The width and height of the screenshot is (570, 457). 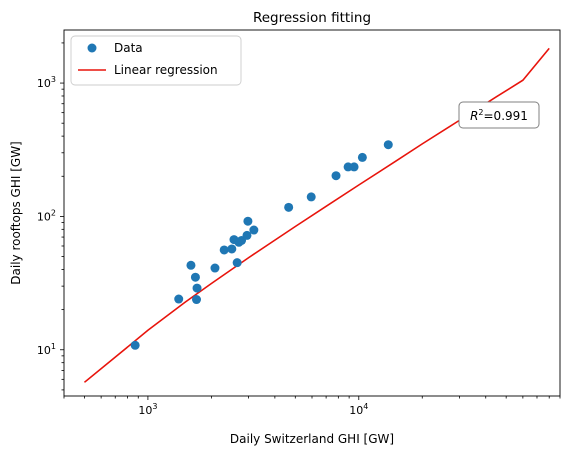 What do you see at coordinates (147, 409) in the screenshot?
I see `x-tick-label: 10³` at bounding box center [147, 409].